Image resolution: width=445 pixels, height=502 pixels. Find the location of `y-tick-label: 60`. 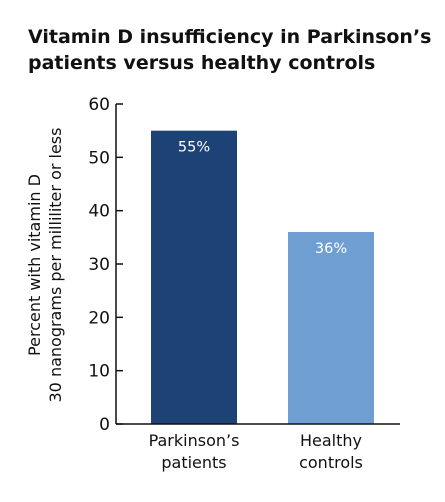

y-tick-label: 60 is located at coordinates (99, 105).